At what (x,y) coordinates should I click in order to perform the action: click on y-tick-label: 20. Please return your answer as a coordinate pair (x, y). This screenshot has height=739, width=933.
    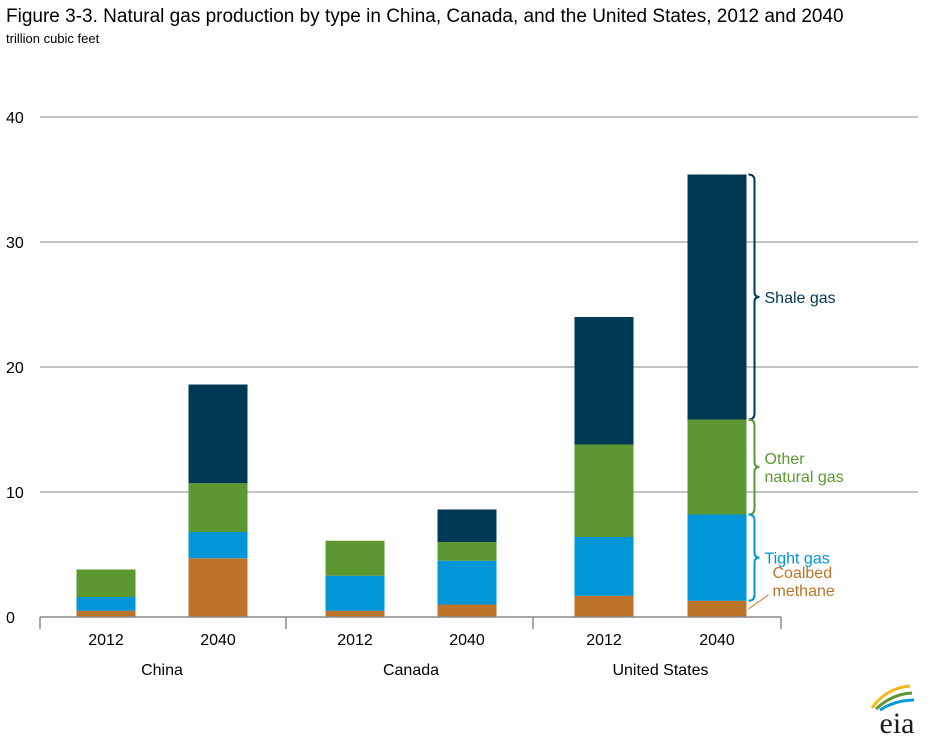
    Looking at the image, I should click on (15, 368).